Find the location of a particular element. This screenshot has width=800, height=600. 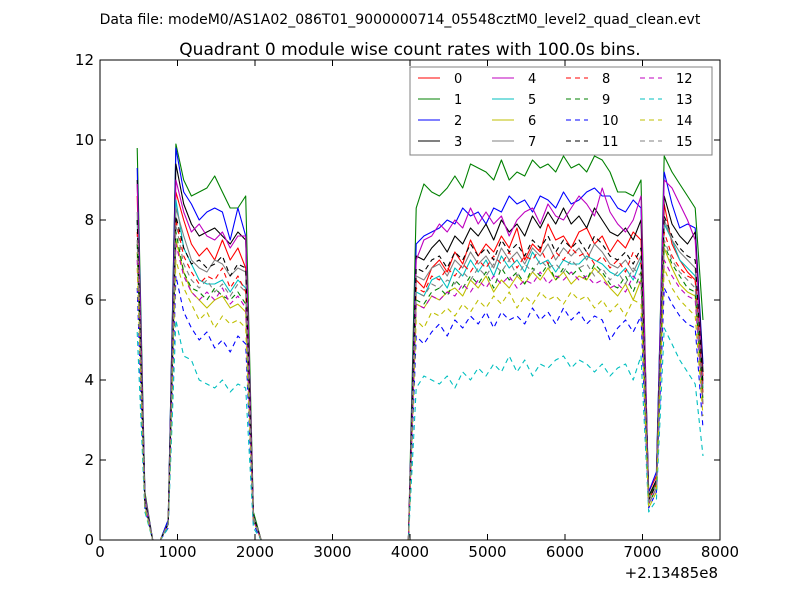

legend-label: 3 is located at coordinates (458, 142).